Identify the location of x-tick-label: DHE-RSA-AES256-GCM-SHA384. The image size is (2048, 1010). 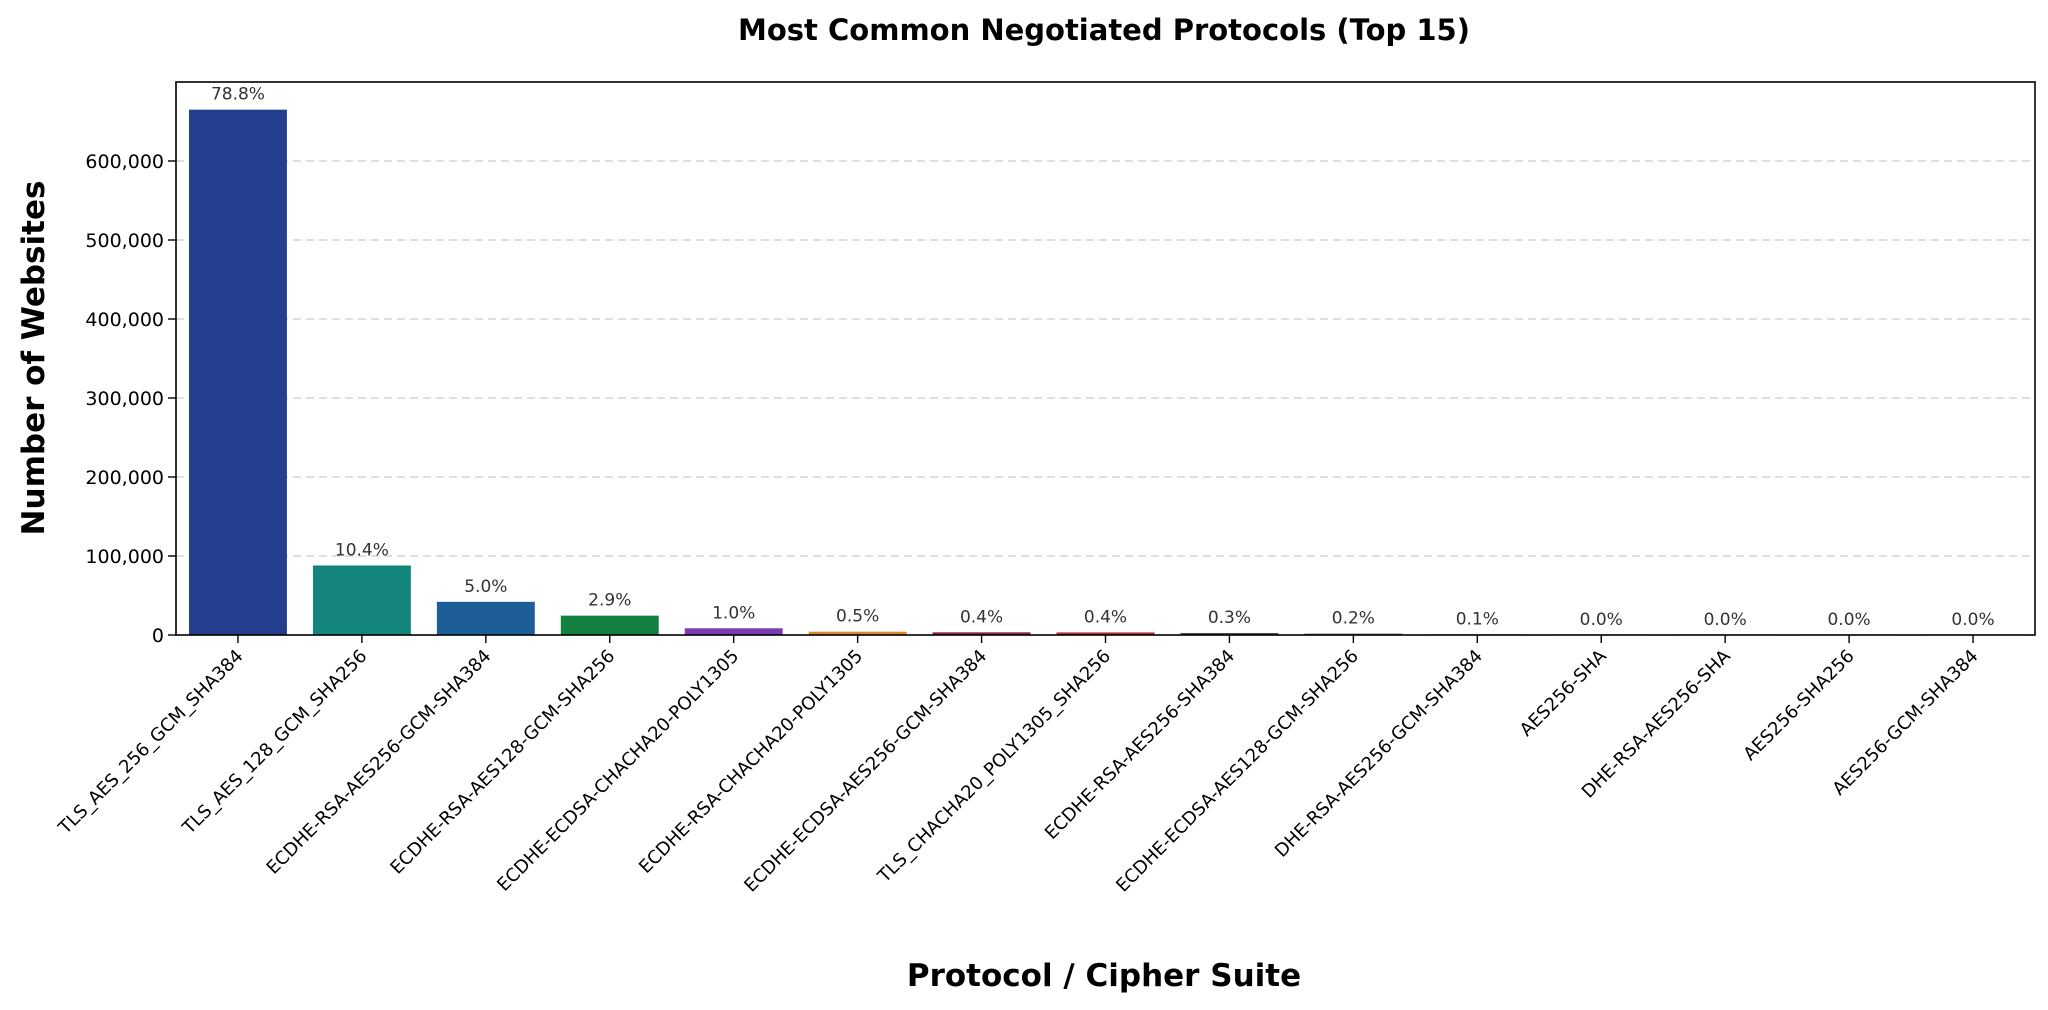
(1379, 754).